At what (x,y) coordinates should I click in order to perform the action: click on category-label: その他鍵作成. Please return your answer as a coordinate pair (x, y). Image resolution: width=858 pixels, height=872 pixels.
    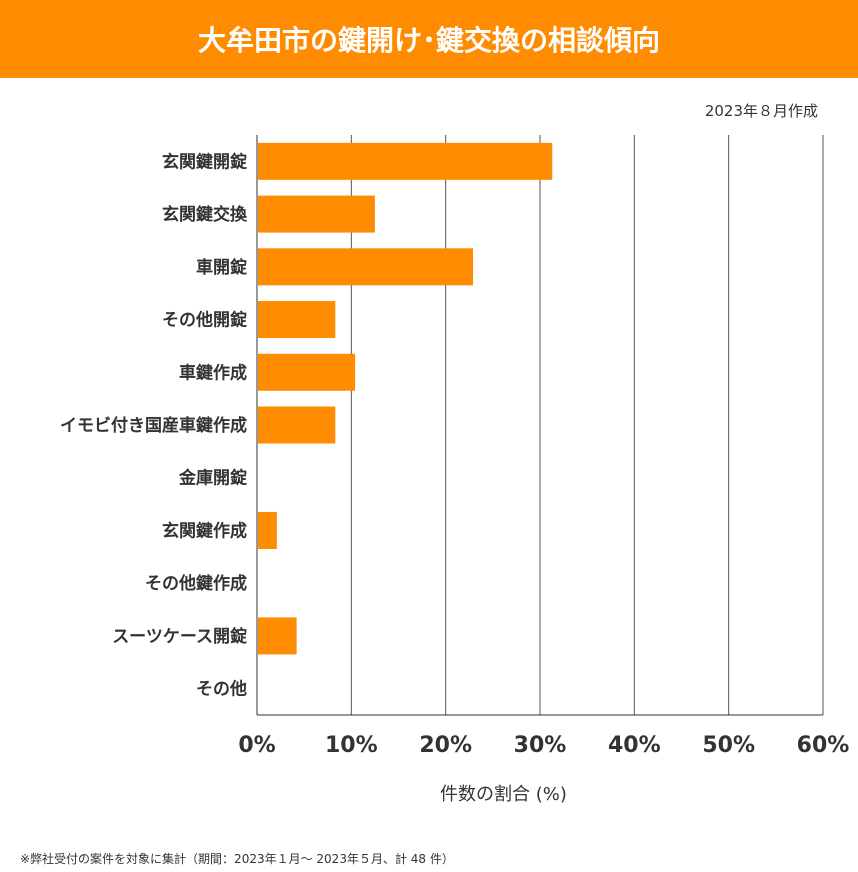
    Looking at the image, I should click on (196, 583).